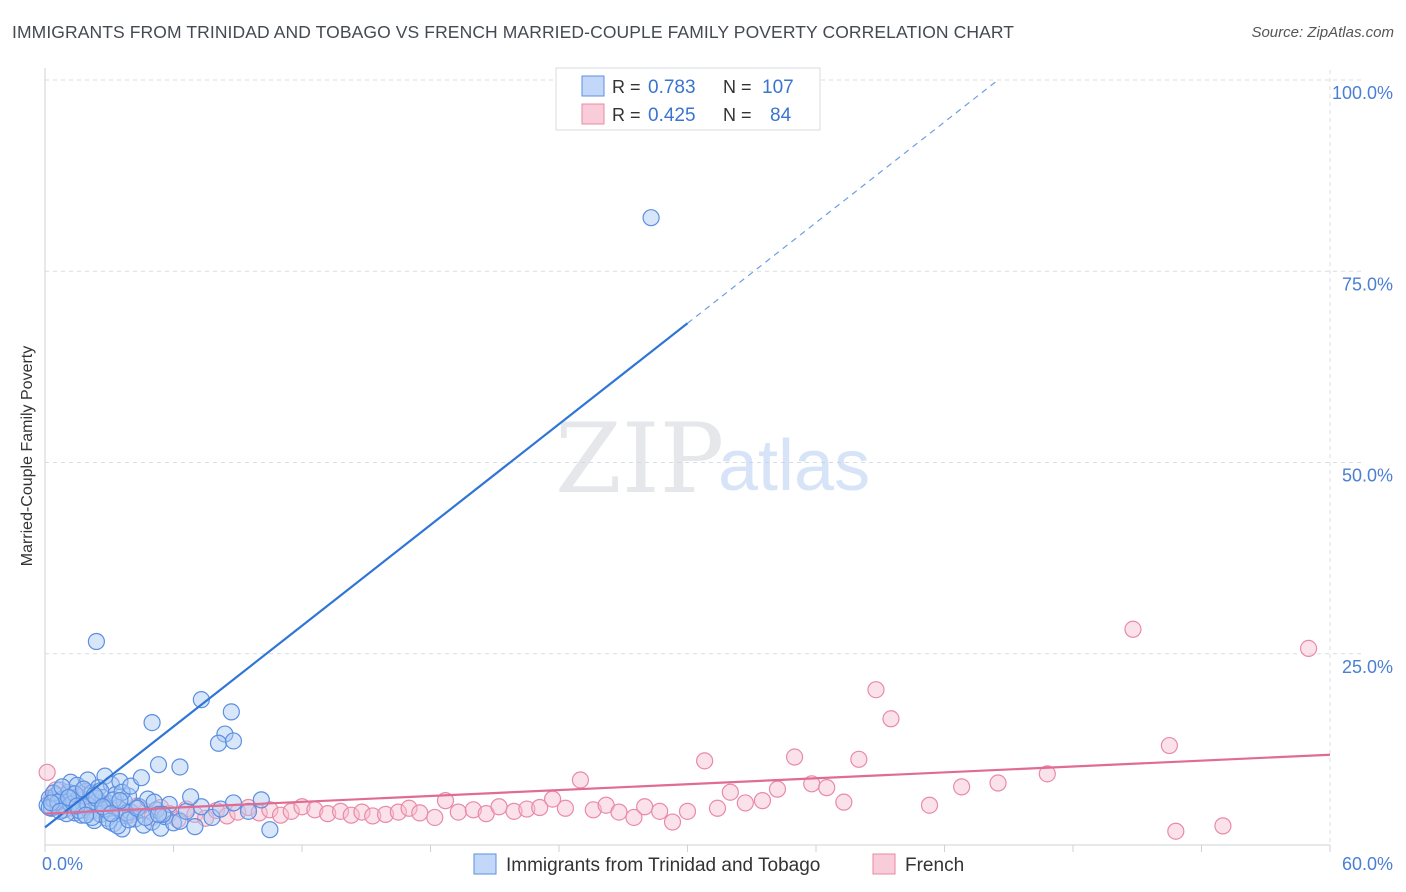 The width and height of the screenshot is (1406, 892). I want to click on series-legend-swatch-blue, so click(485, 864).